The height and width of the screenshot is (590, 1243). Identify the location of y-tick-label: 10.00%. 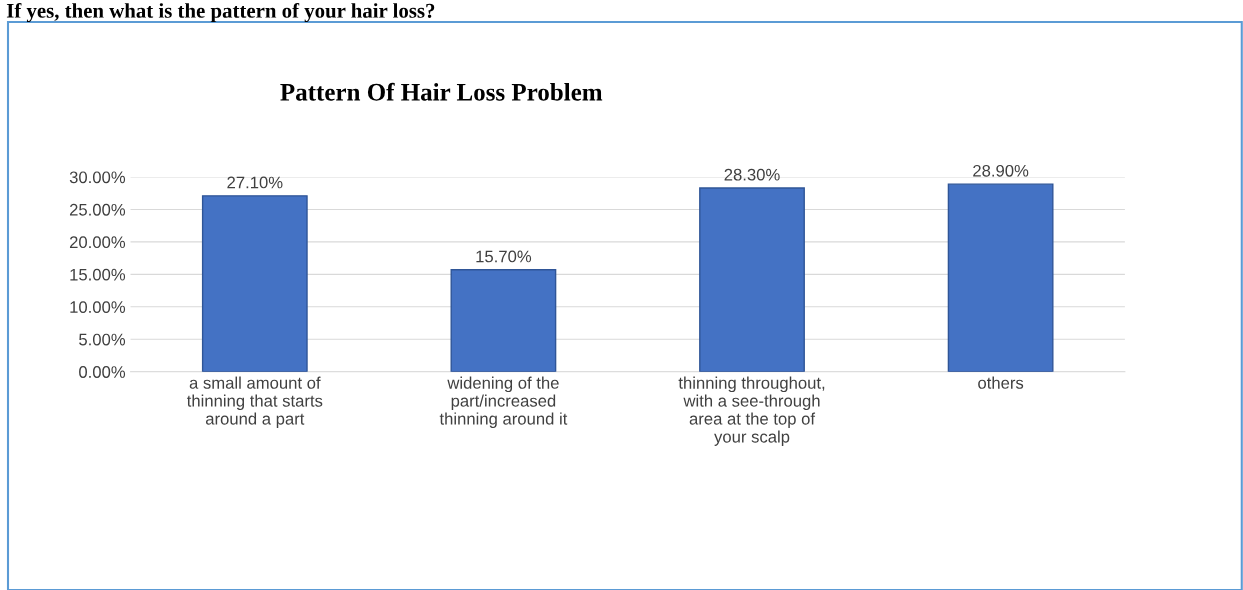
(98, 307).